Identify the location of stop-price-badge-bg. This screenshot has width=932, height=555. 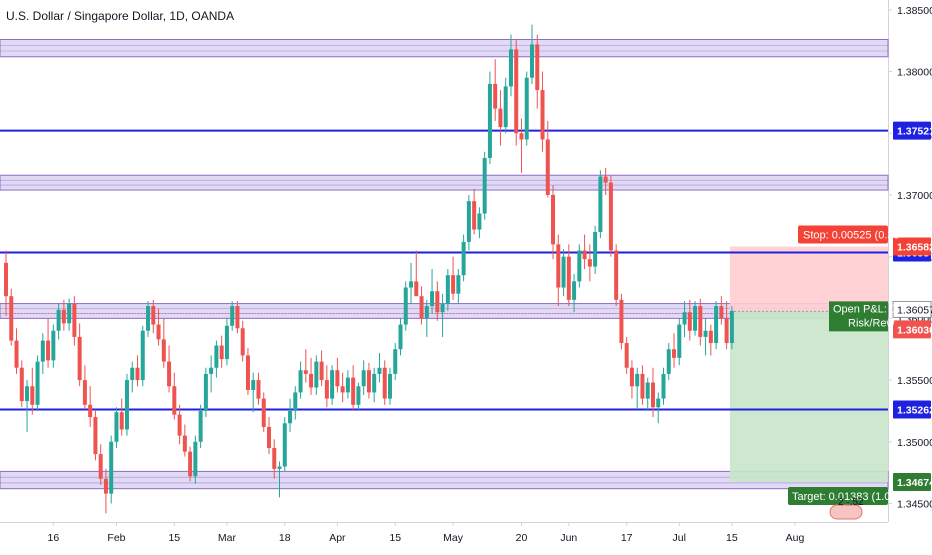
(912, 246).